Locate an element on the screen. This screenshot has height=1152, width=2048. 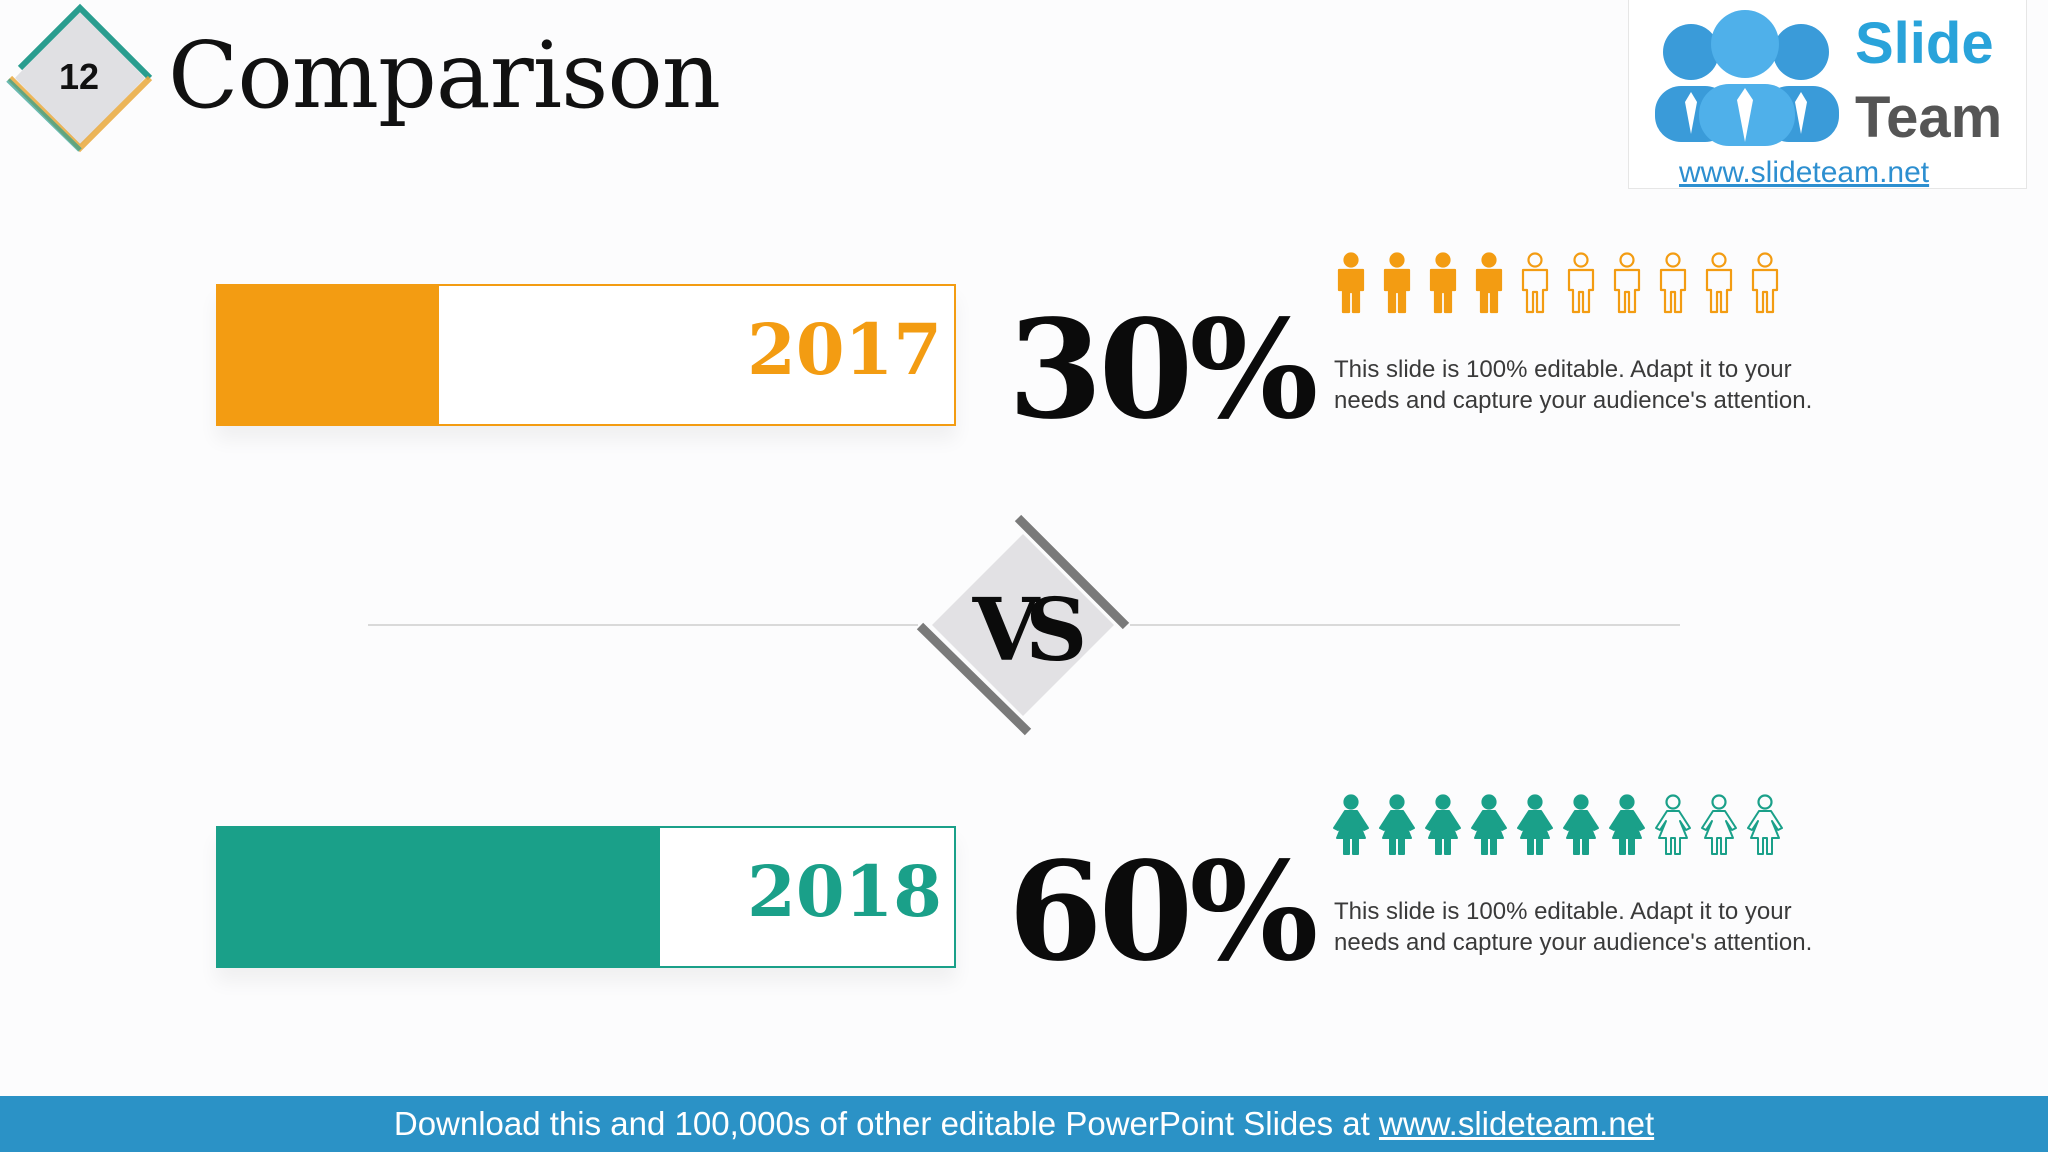
vs-badge: VS is located at coordinates (1023, 625).